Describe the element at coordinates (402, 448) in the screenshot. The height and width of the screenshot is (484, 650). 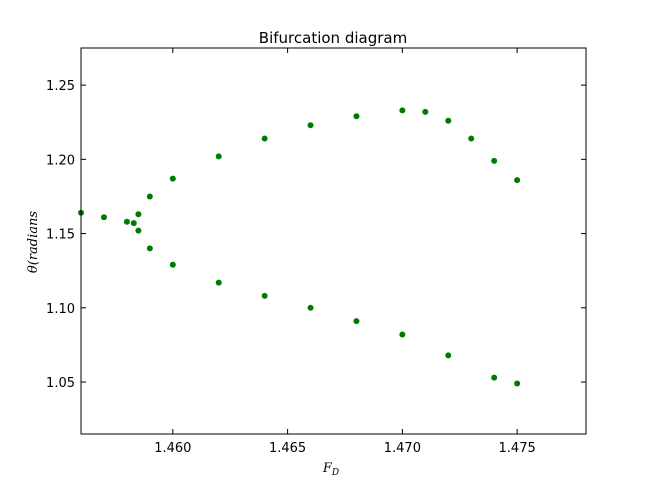
I see `x-tick-label: 1.470` at that location.